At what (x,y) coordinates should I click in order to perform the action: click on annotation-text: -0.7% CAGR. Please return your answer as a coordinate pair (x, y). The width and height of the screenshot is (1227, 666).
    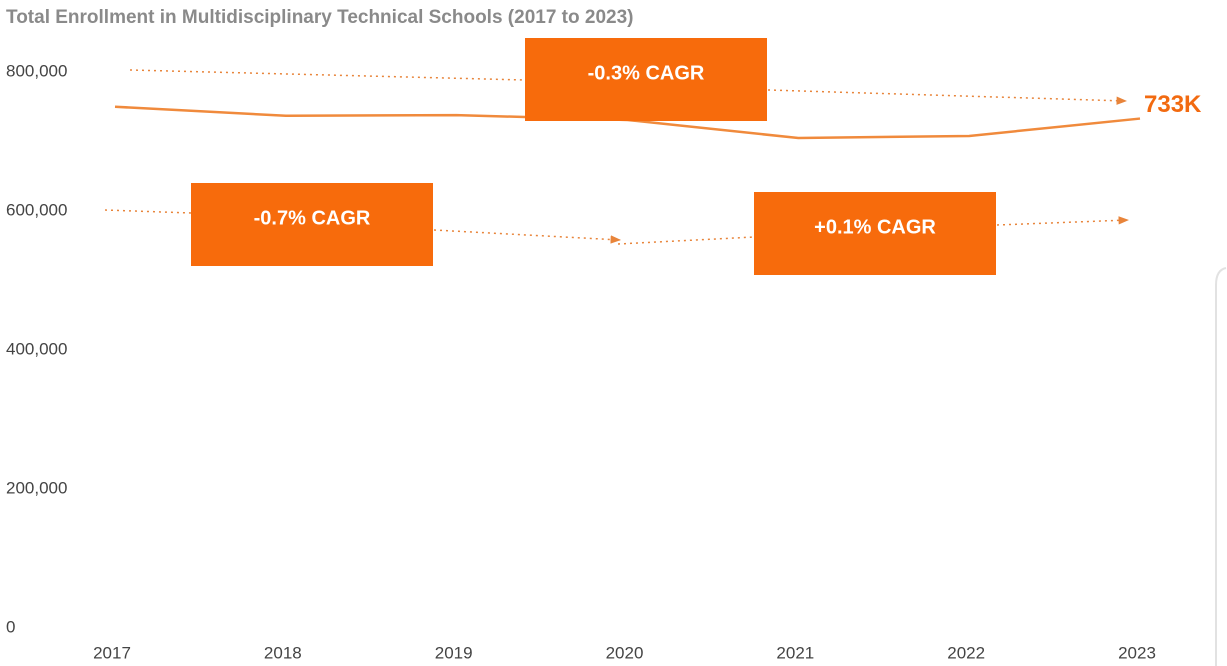
    Looking at the image, I should click on (312, 218).